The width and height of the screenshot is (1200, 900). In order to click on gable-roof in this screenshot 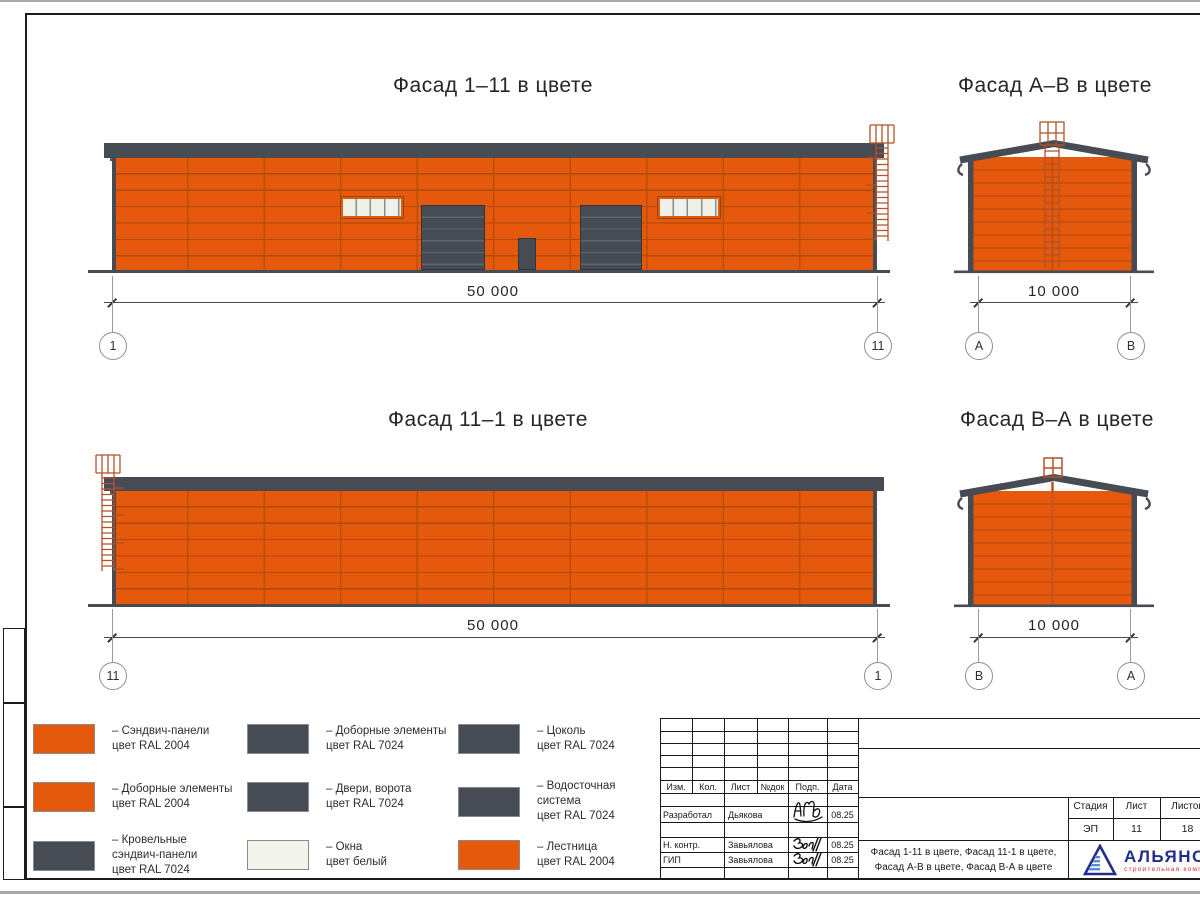, I will do `click(1054, 151)`.